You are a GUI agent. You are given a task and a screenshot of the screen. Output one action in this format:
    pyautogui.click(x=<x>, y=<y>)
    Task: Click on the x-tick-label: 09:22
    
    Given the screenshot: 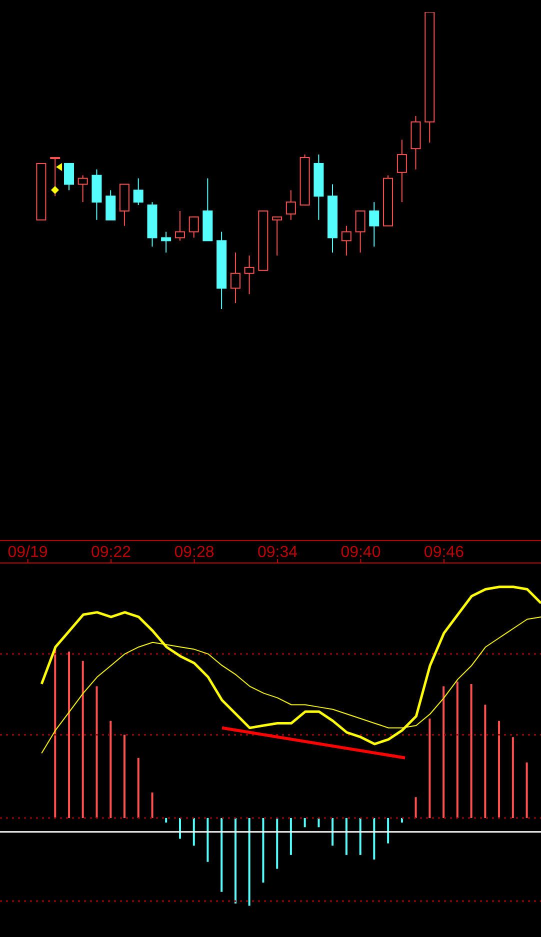 What is the action you would take?
    pyautogui.click(x=111, y=552)
    